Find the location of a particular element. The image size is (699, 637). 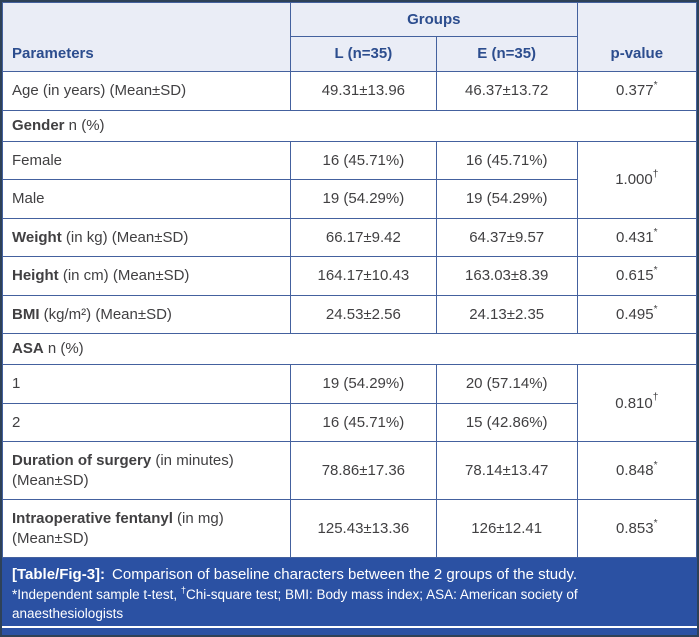

param-cell: Weight (in kg) (Mean±SD) is located at coordinates (146, 237).